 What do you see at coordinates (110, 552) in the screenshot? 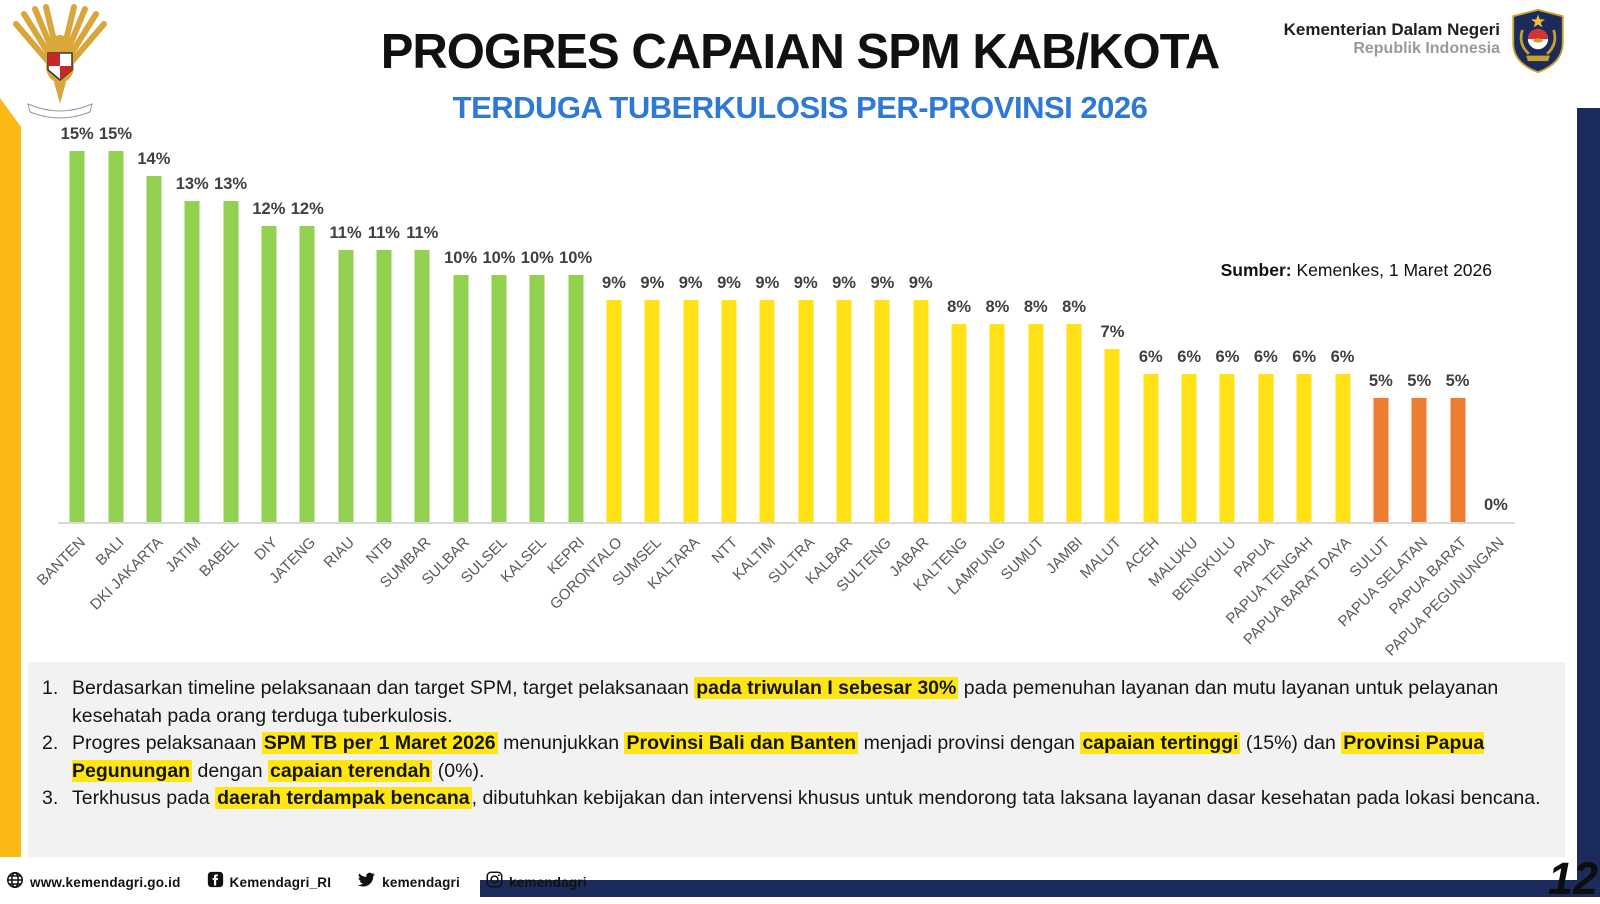
I see `axis-category-label: BALI` at bounding box center [110, 552].